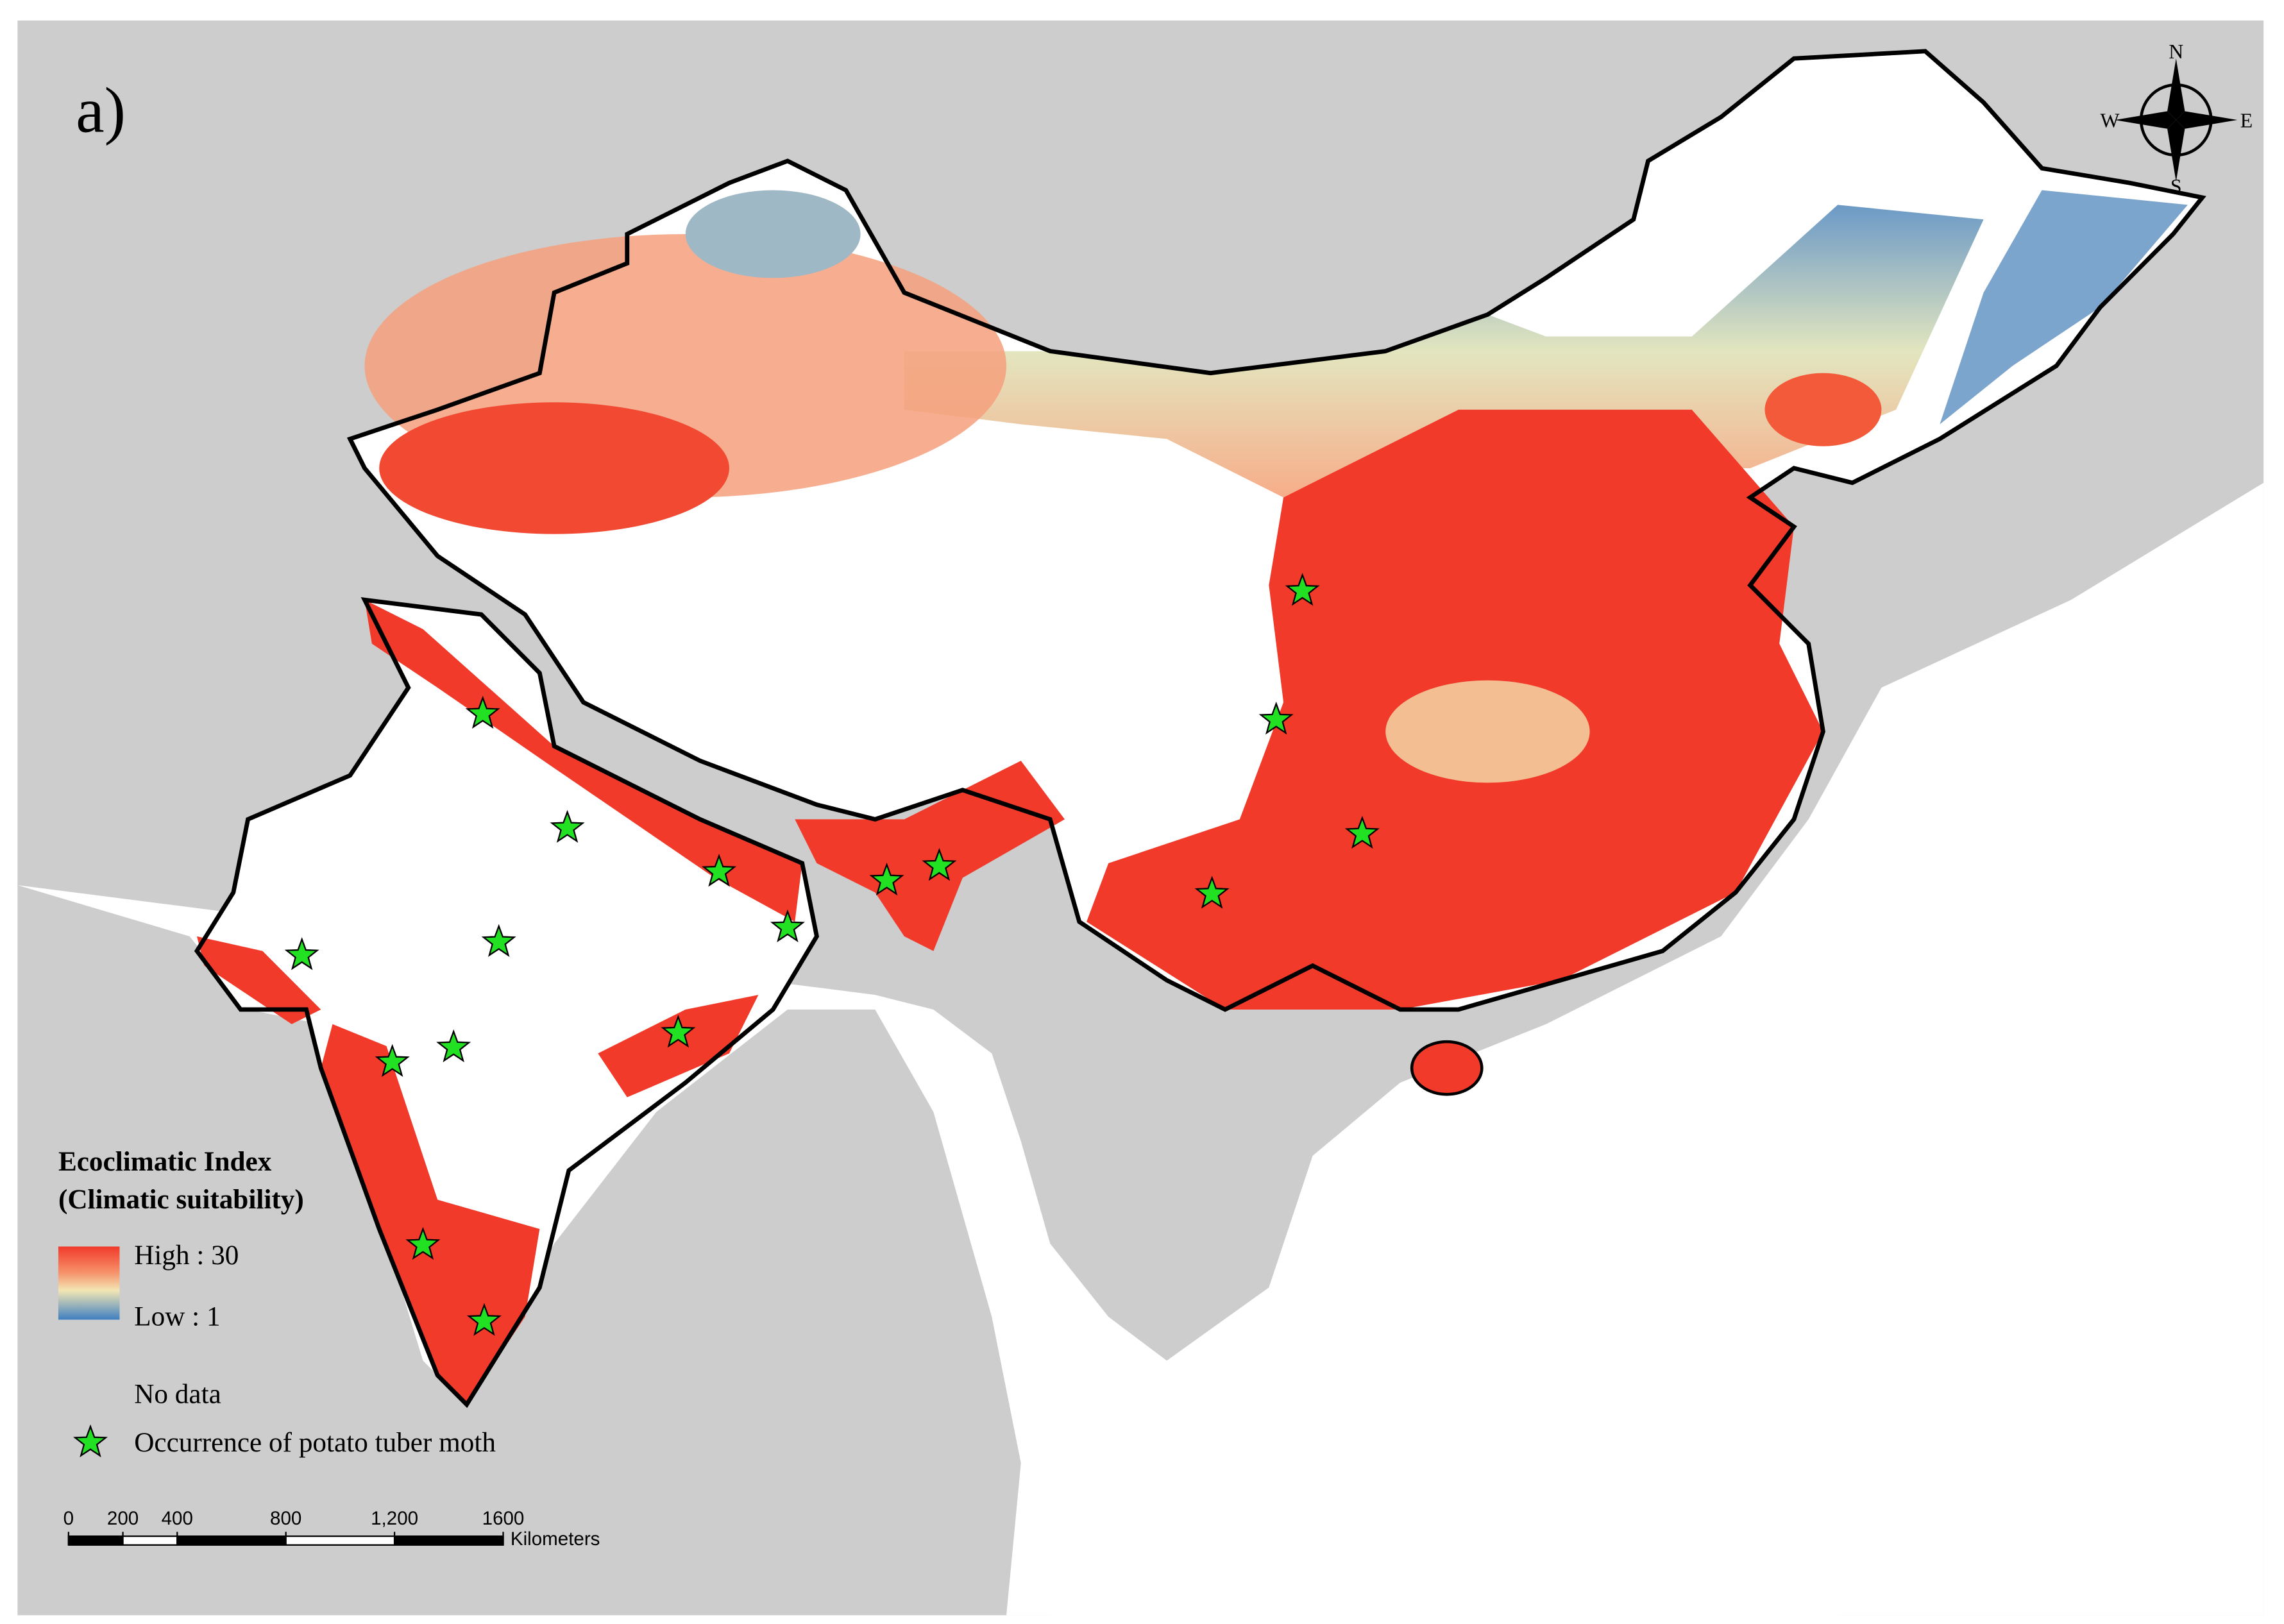  Describe the element at coordinates (773, 234) in the screenshot. I see `suitability-dzungaria` at that location.